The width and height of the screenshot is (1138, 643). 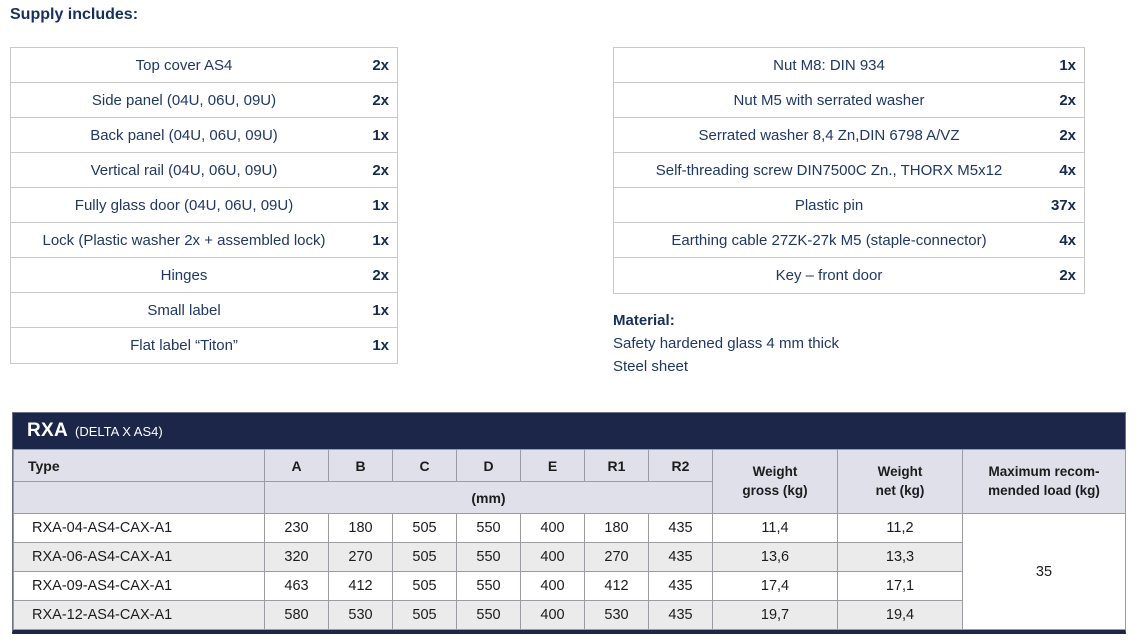 What do you see at coordinates (829, 205) in the screenshot?
I see `supply-item-name: Plastic pin` at bounding box center [829, 205].